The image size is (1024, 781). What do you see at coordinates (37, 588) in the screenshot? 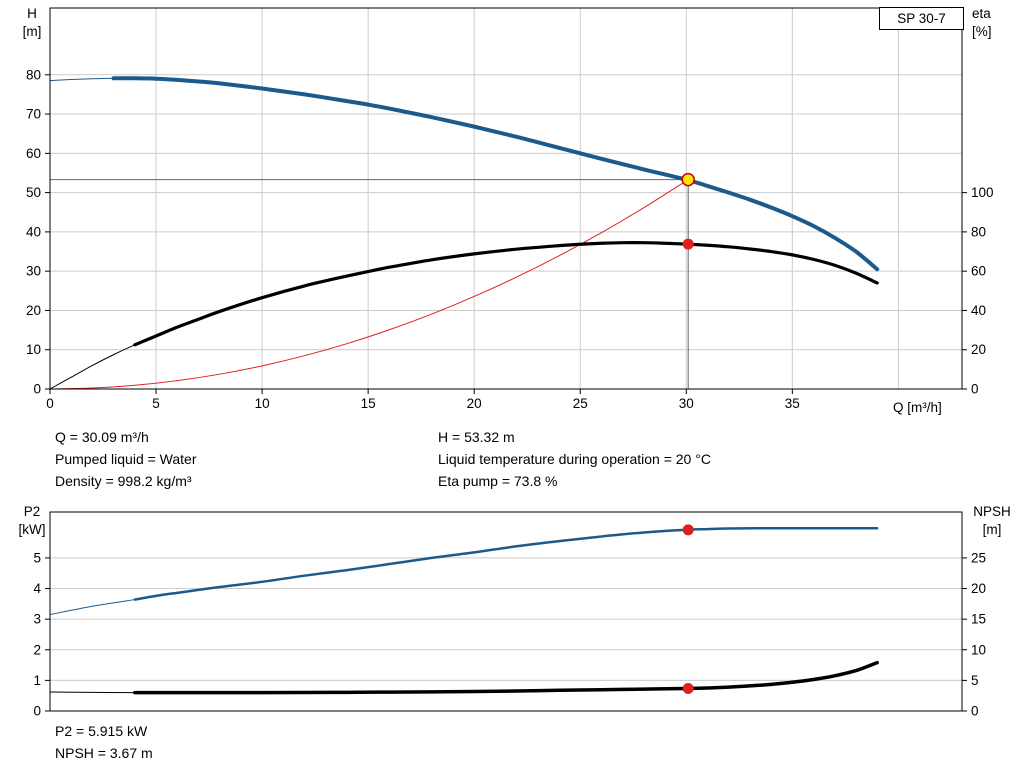
I see `y-left-tick-label: 4` at bounding box center [37, 588].